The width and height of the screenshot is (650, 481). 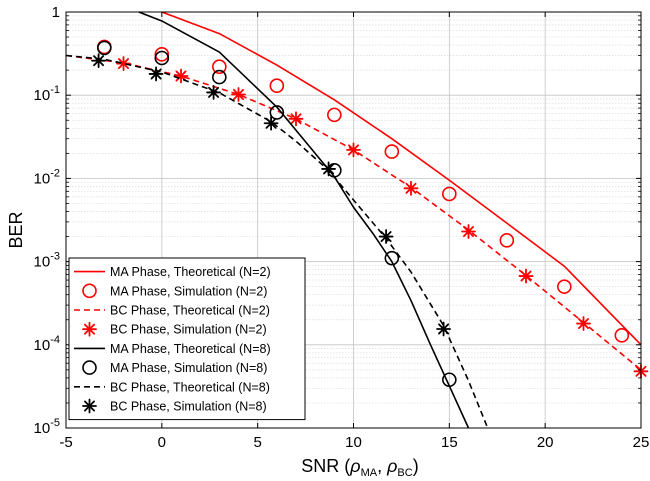 I want to click on x-tick-label: 10, so click(x=353, y=442).